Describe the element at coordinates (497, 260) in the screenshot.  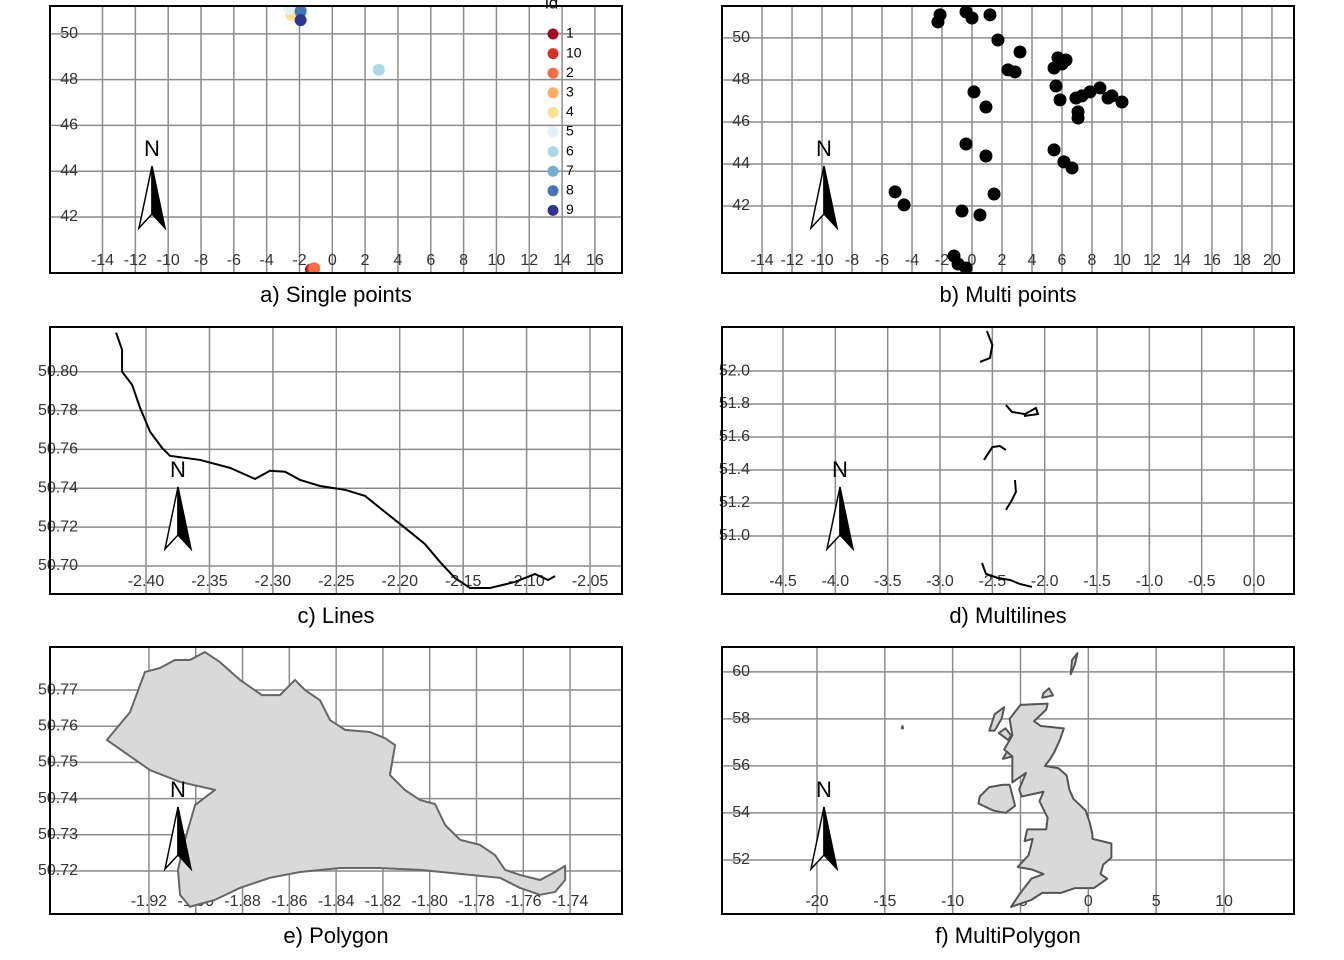
I see `x-tick-label: 10` at that location.